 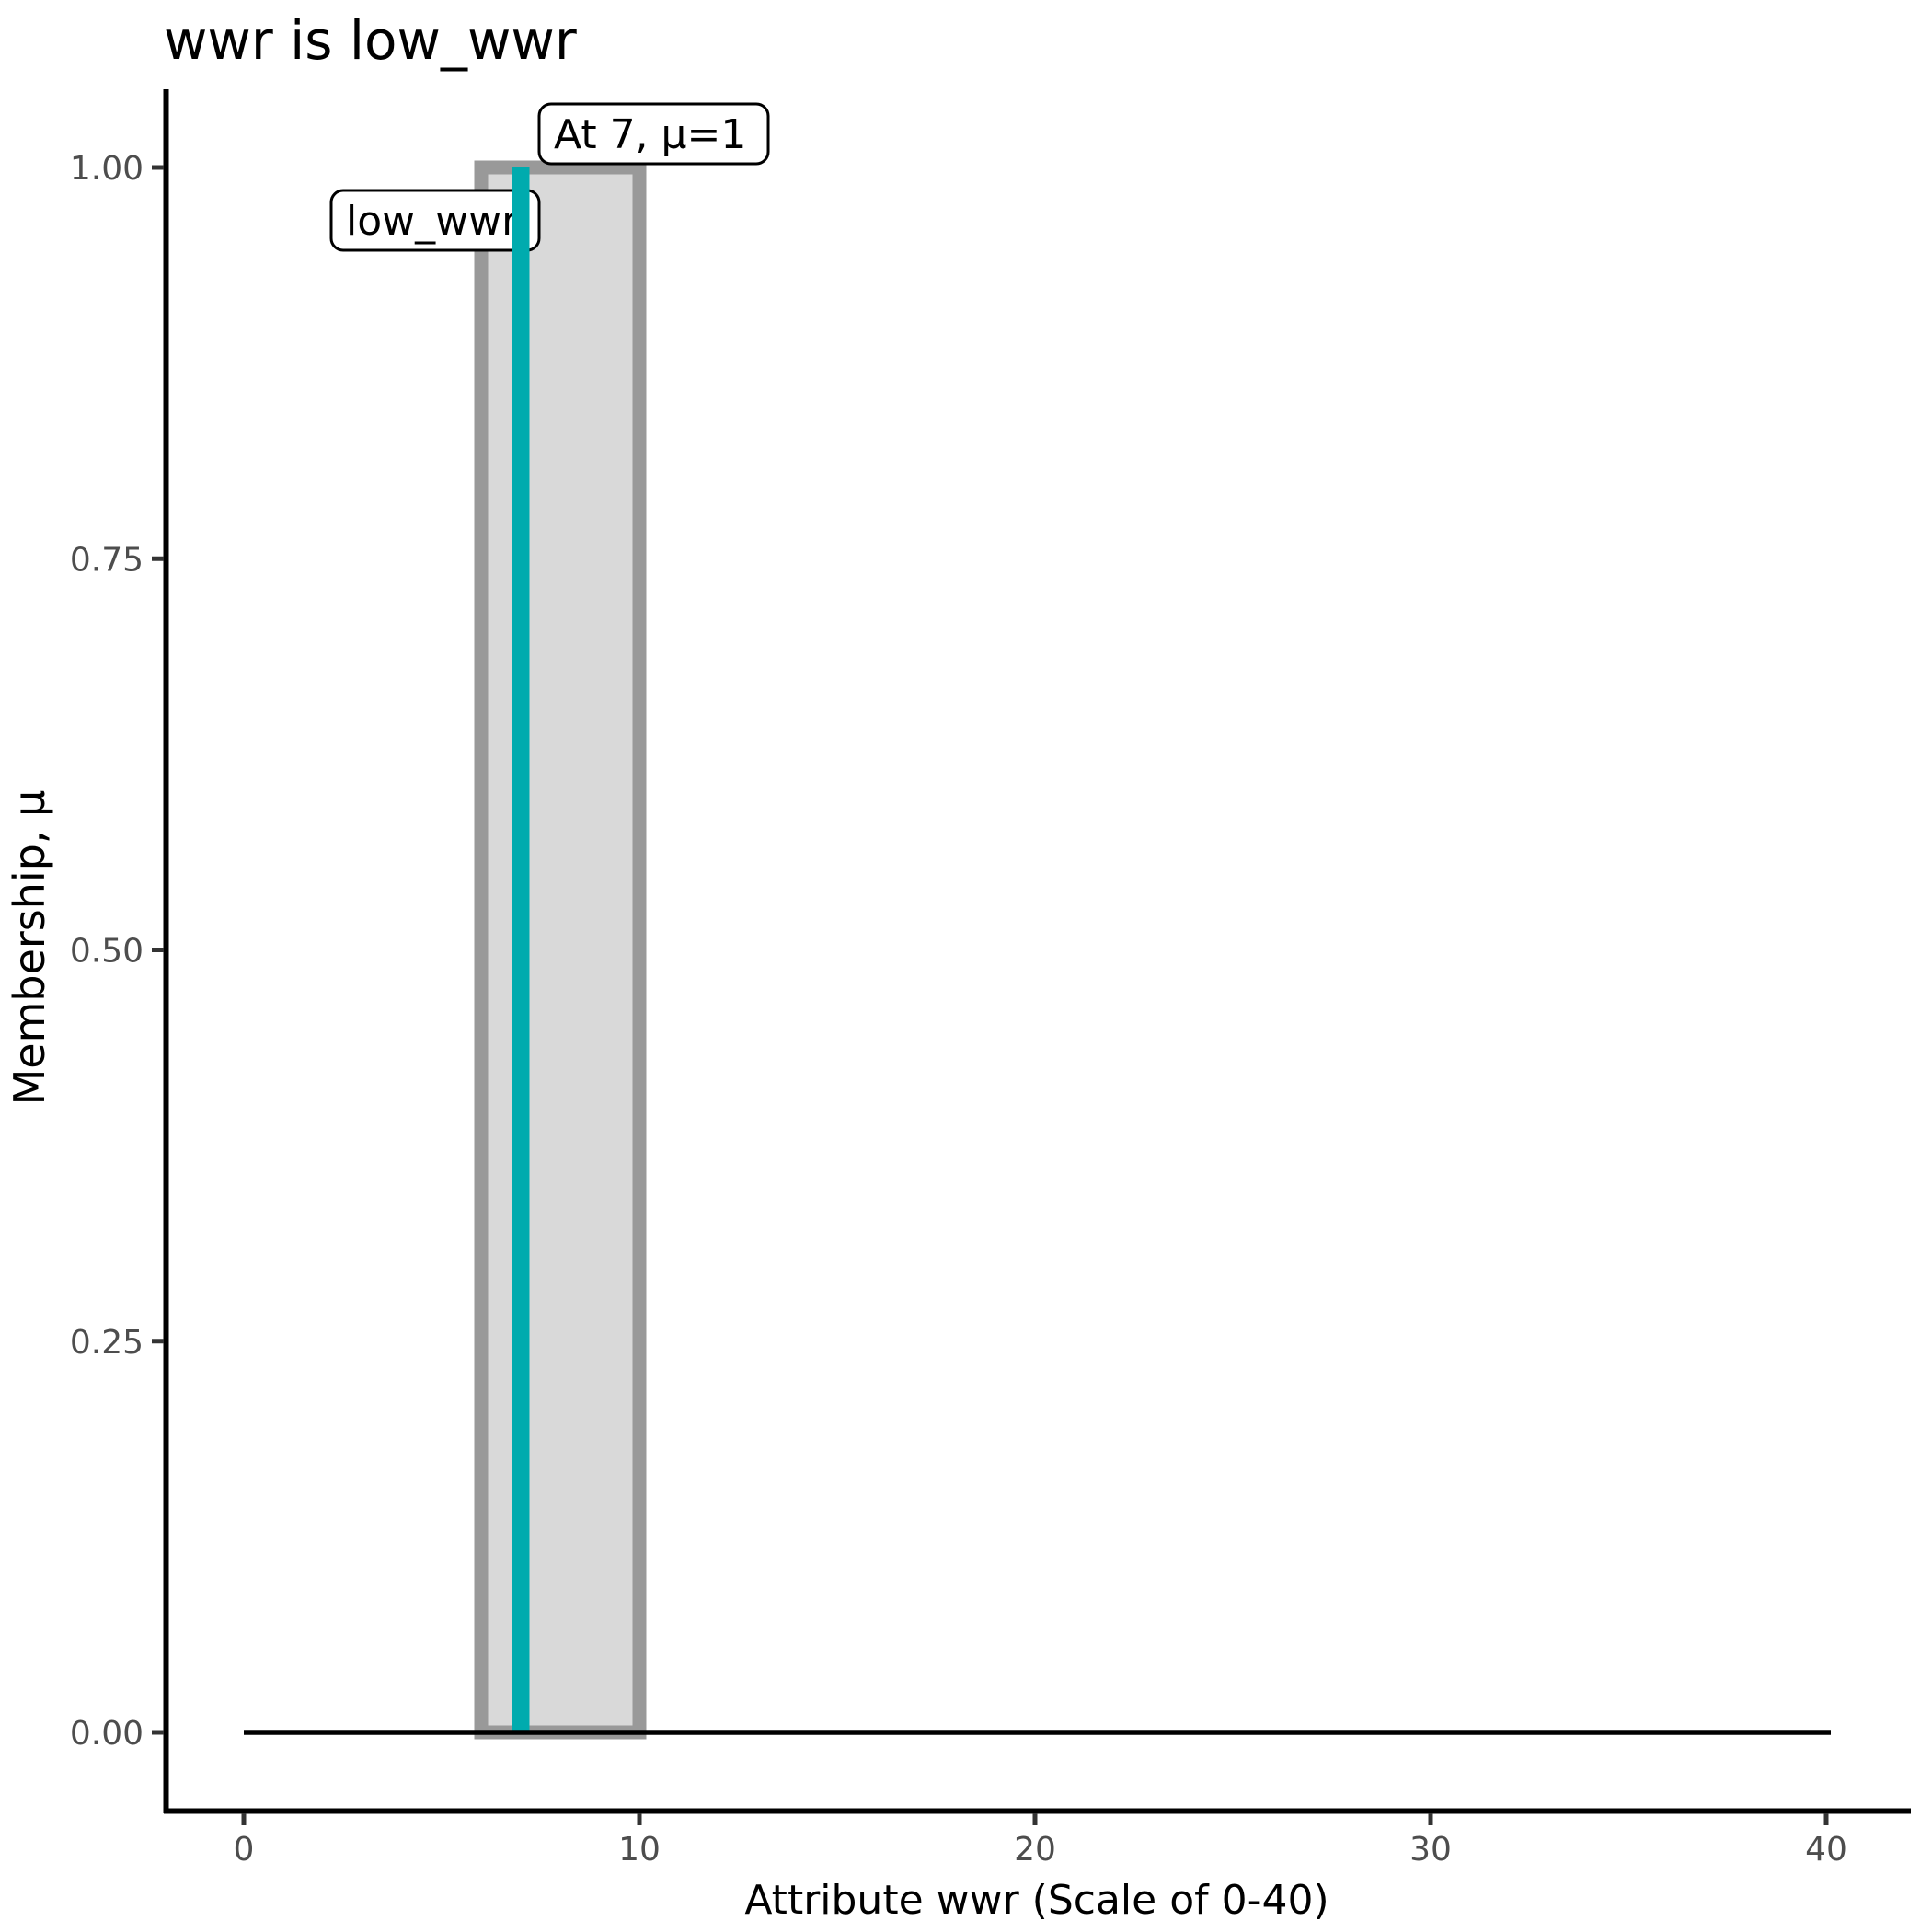 What do you see at coordinates (107, 1734) in the screenshot?
I see `y-tick-label: 0.00` at bounding box center [107, 1734].